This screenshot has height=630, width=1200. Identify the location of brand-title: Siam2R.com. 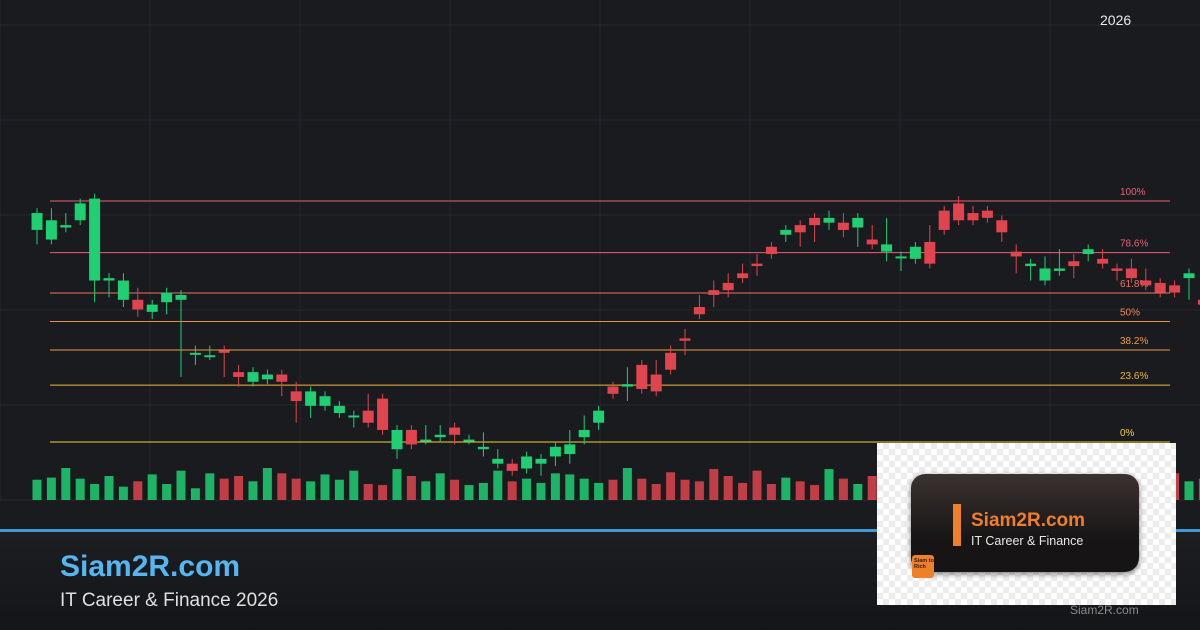
(150, 566).